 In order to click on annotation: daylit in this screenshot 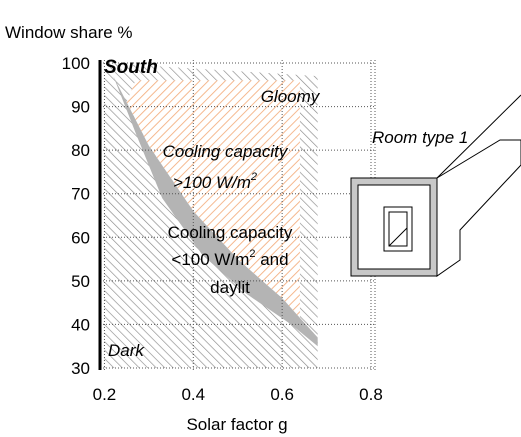, I will do `click(230, 287)`.